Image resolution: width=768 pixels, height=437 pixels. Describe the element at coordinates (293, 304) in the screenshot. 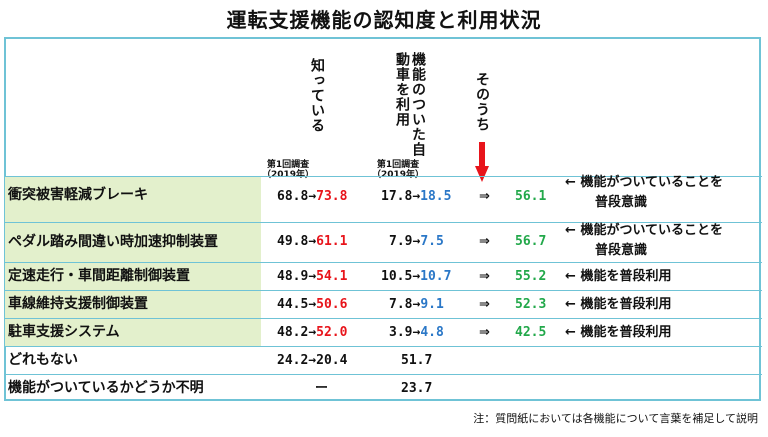

I see `know-prev: 44.5` at that location.